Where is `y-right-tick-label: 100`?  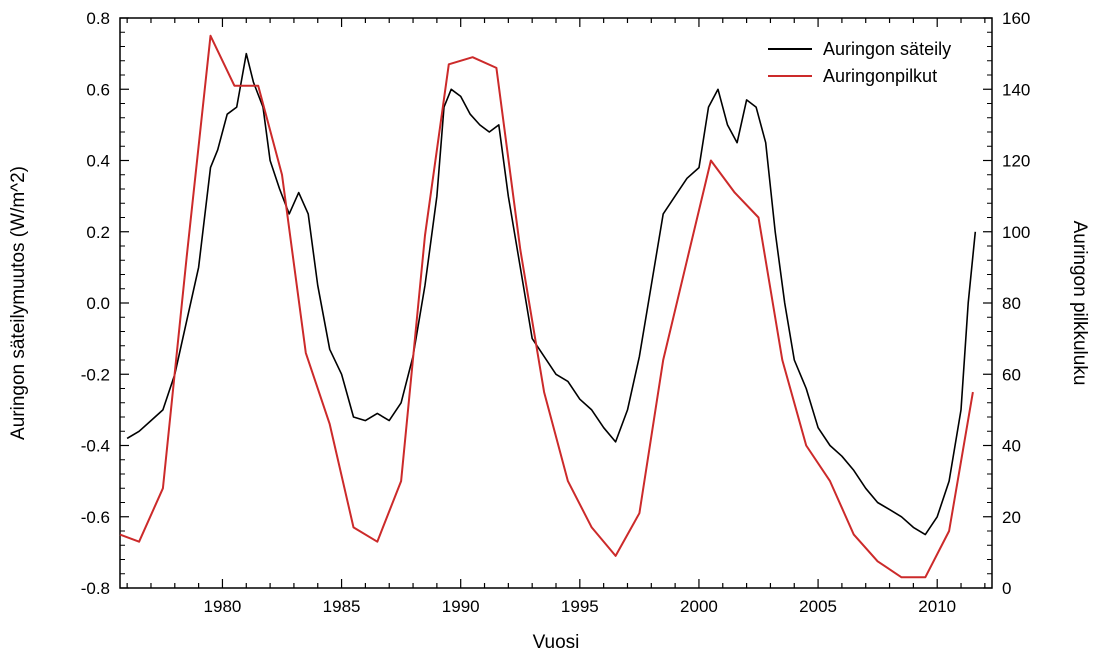
y-right-tick-label: 100 is located at coordinates (1016, 232).